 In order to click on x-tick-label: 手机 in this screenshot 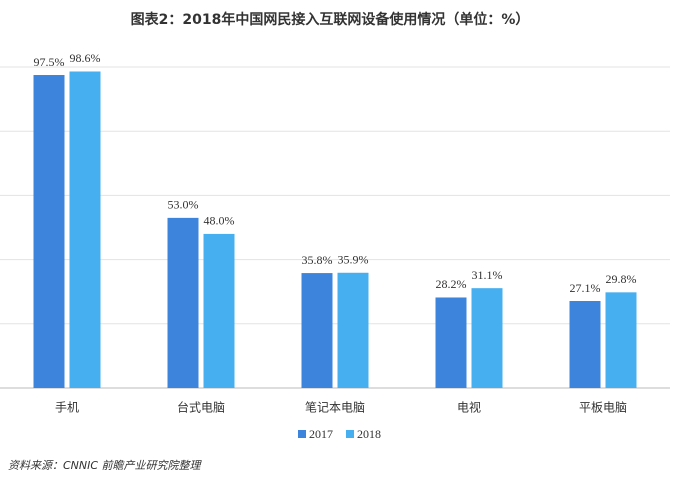, I will do `click(67, 408)`.